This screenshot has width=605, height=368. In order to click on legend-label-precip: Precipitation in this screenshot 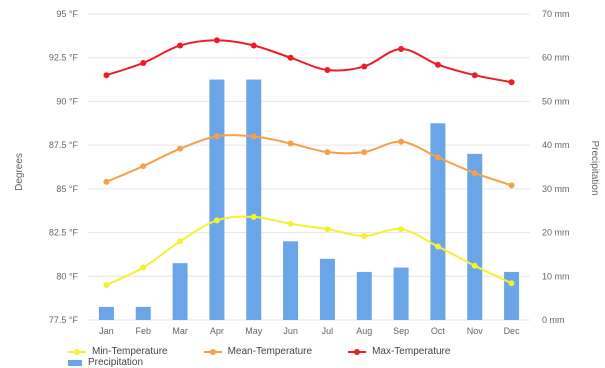, I will do `click(116, 362)`.